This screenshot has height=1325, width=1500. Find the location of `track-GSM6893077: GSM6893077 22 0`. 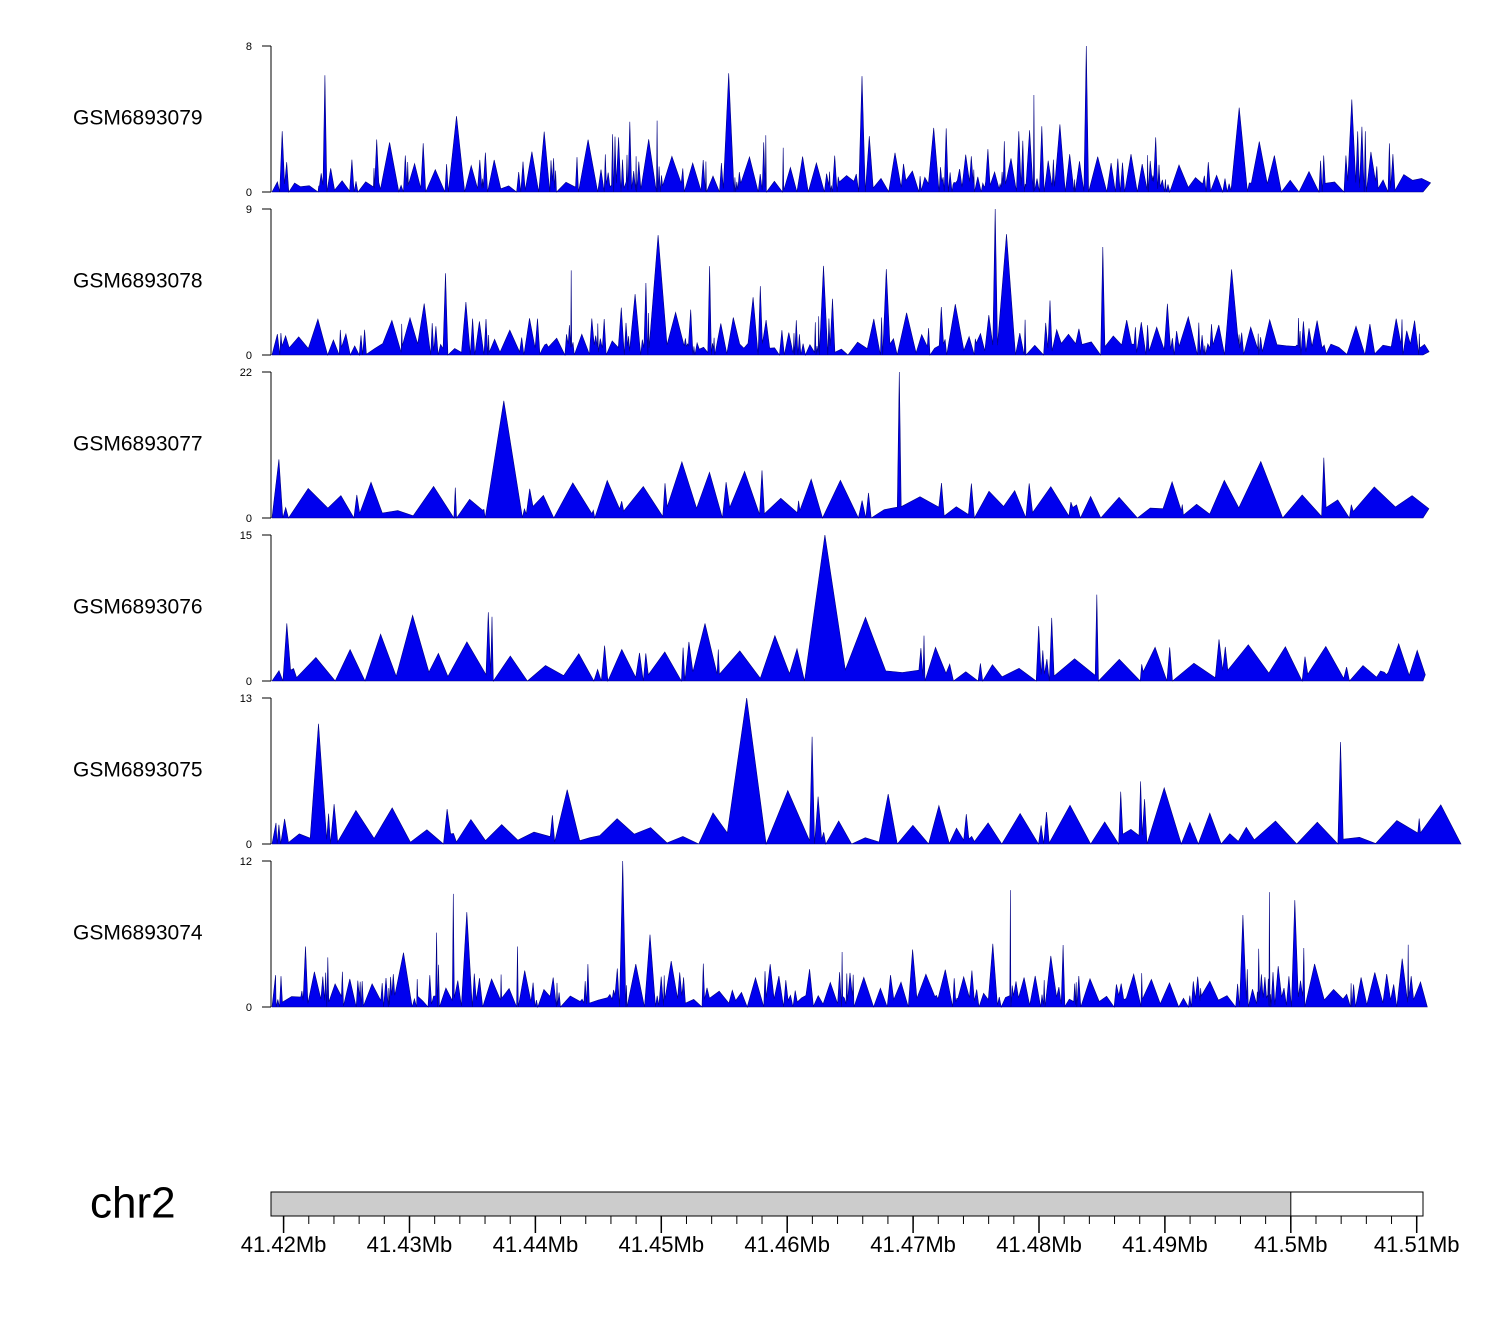

track-GSM6893077: GSM6893077 22 0 is located at coordinates (751, 446).